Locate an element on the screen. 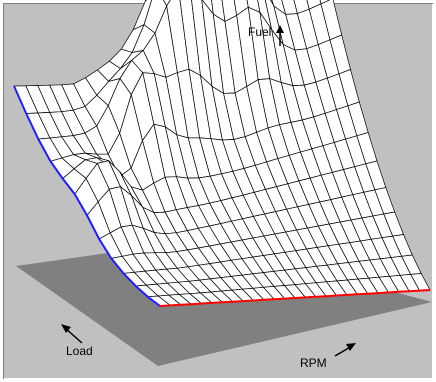 The width and height of the screenshot is (436, 382). fuel-axis-label: Fuel is located at coordinates (259, 32).